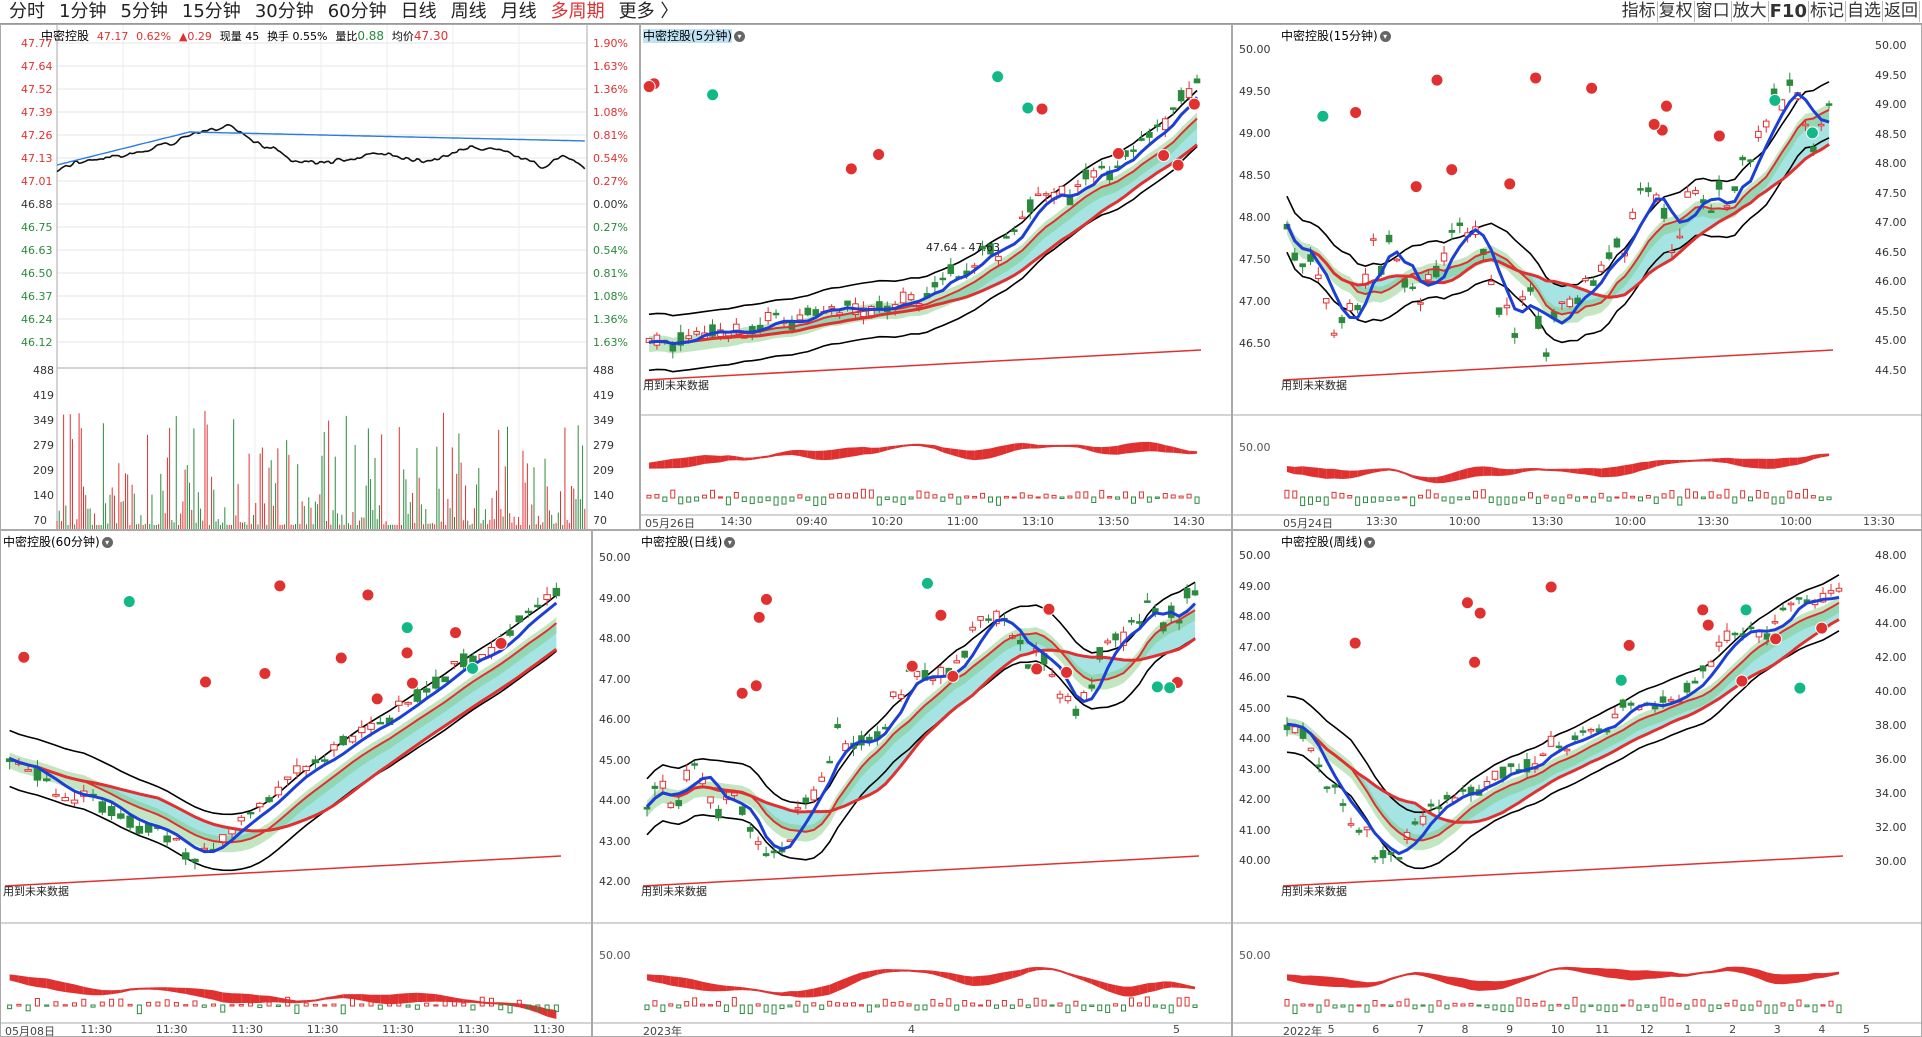 This screenshot has width=1922, height=1037. What do you see at coordinates (211, 11) in the screenshot?
I see `tab-15min: 15分钟` at bounding box center [211, 11].